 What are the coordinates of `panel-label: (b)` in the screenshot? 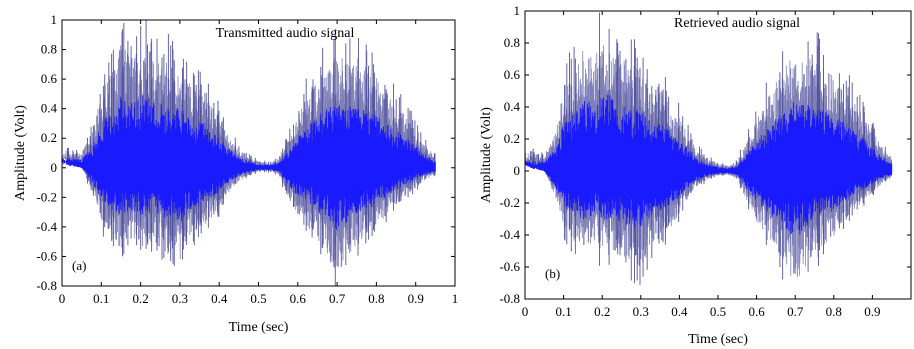 It's located at (552, 273).